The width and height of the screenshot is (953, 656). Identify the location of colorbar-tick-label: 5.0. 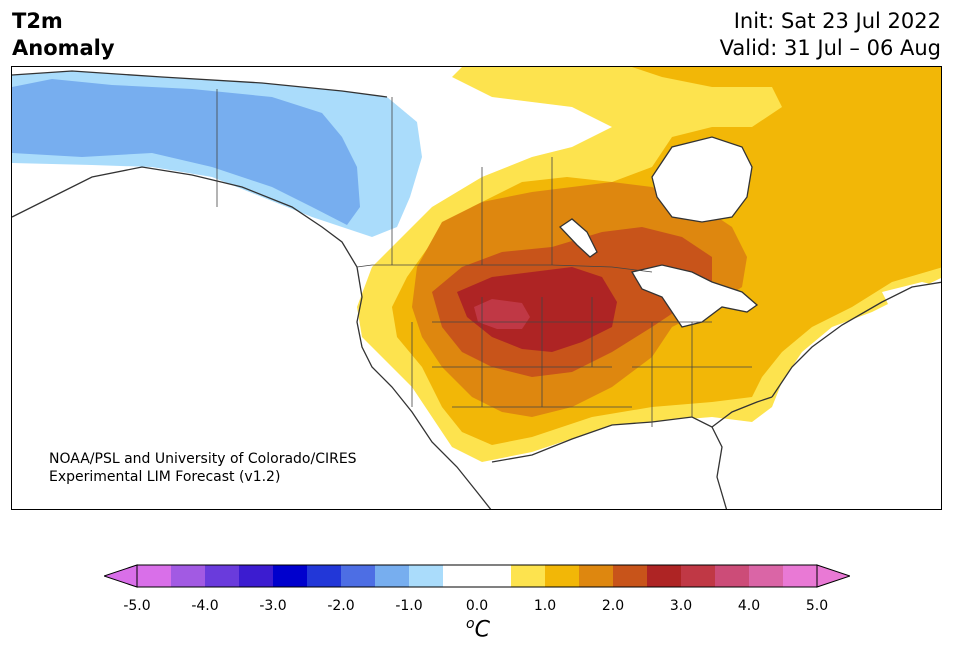
(817, 606).